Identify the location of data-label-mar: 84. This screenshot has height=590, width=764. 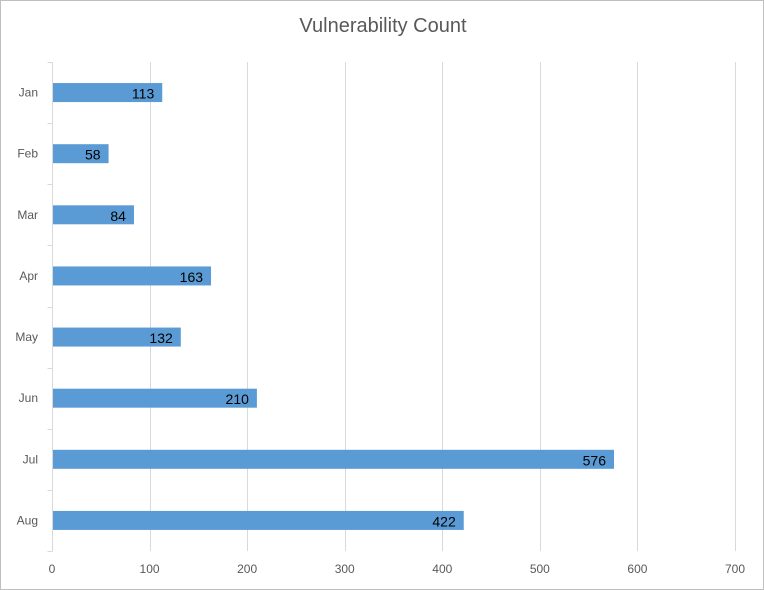
(118, 216).